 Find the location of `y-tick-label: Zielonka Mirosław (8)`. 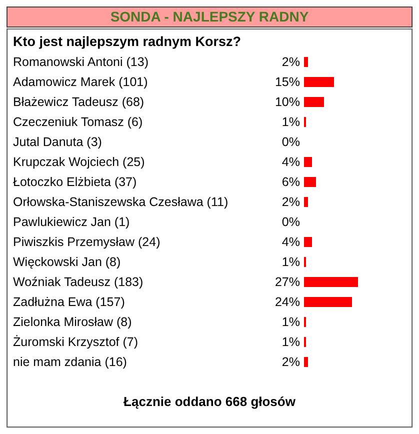

y-tick-label: Zielonka Mirosław (8) is located at coordinates (72, 322).